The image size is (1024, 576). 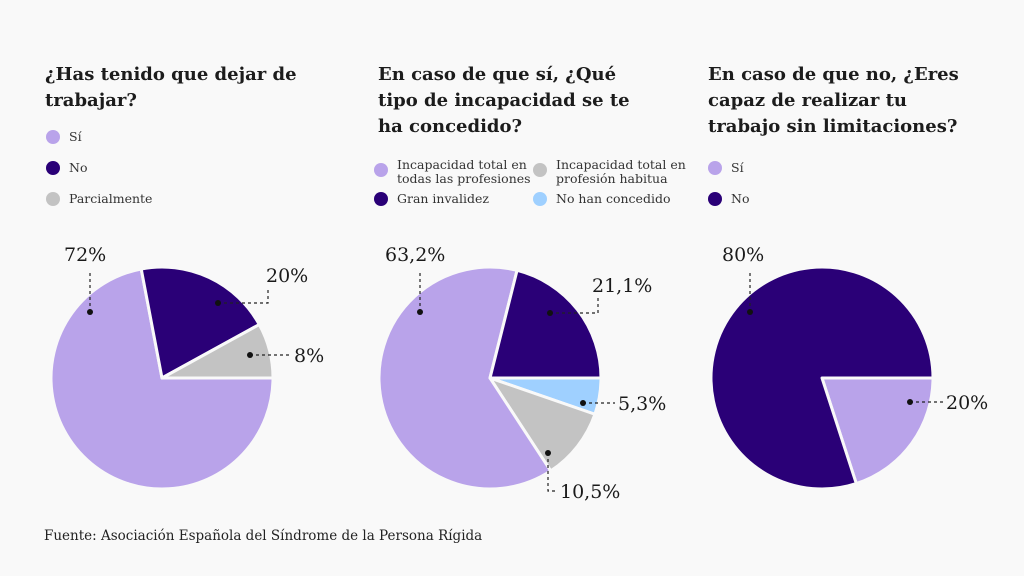 I want to click on legend-label: profesión habitua, so click(x=612, y=178).